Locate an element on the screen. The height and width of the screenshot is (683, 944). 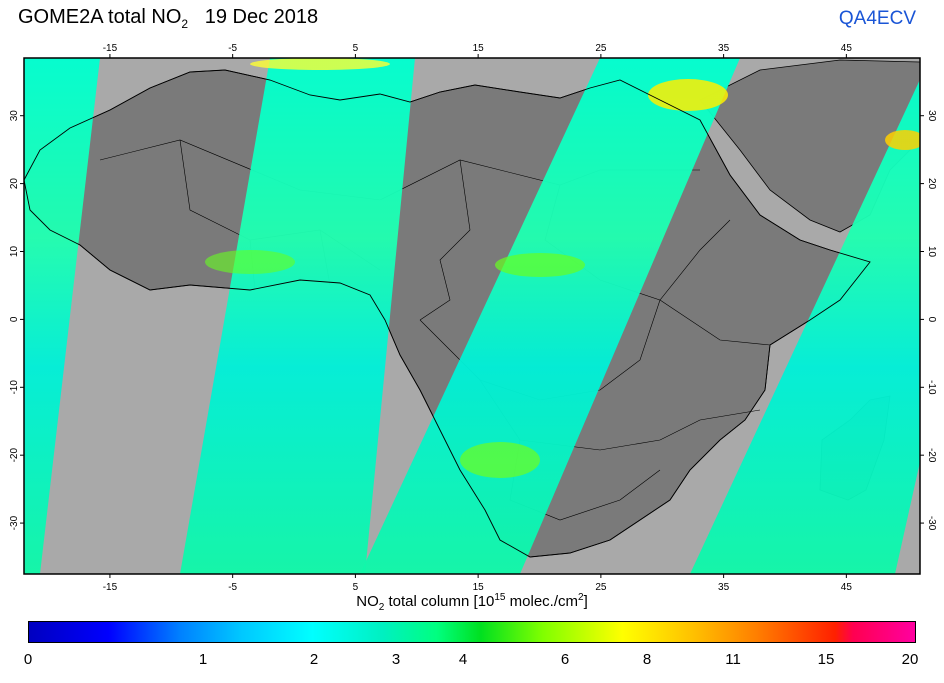
hotspot-central-africa is located at coordinates (540, 265).